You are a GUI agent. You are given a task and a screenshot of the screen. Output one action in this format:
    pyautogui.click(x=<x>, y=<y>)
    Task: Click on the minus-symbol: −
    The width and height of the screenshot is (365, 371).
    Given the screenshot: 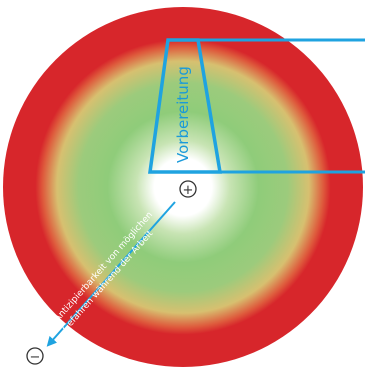 What is the action you would take?
    pyautogui.click(x=35, y=357)
    